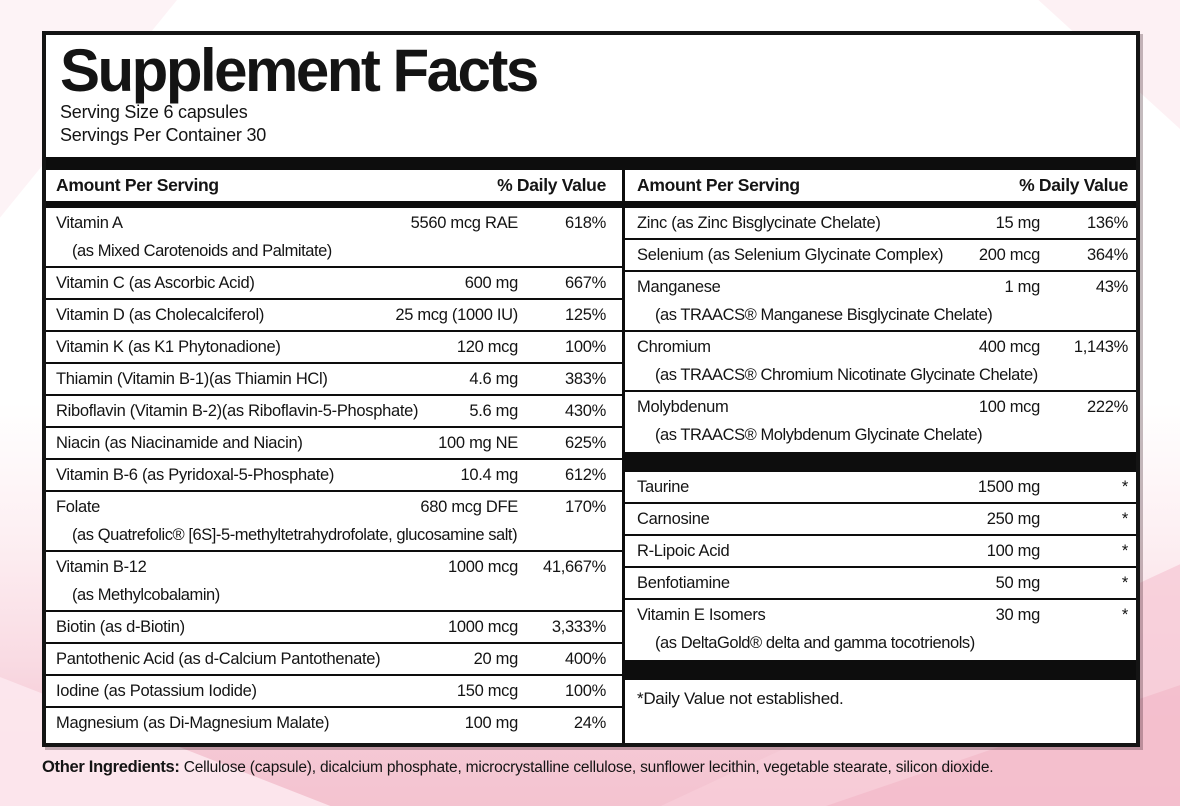 The image size is (1180, 806). Describe the element at coordinates (137, 185) in the screenshot. I see `amount-per-serving-header: Amount Per Serving` at that location.